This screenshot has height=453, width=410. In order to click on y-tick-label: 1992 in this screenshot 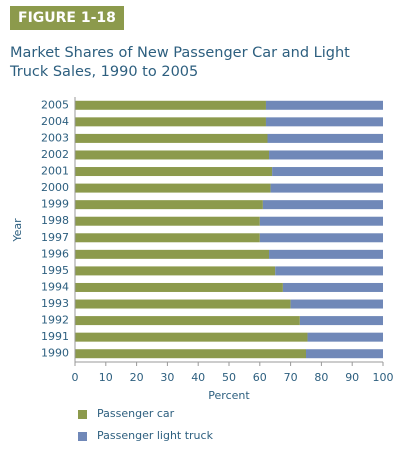, I will do `click(55, 320)`.